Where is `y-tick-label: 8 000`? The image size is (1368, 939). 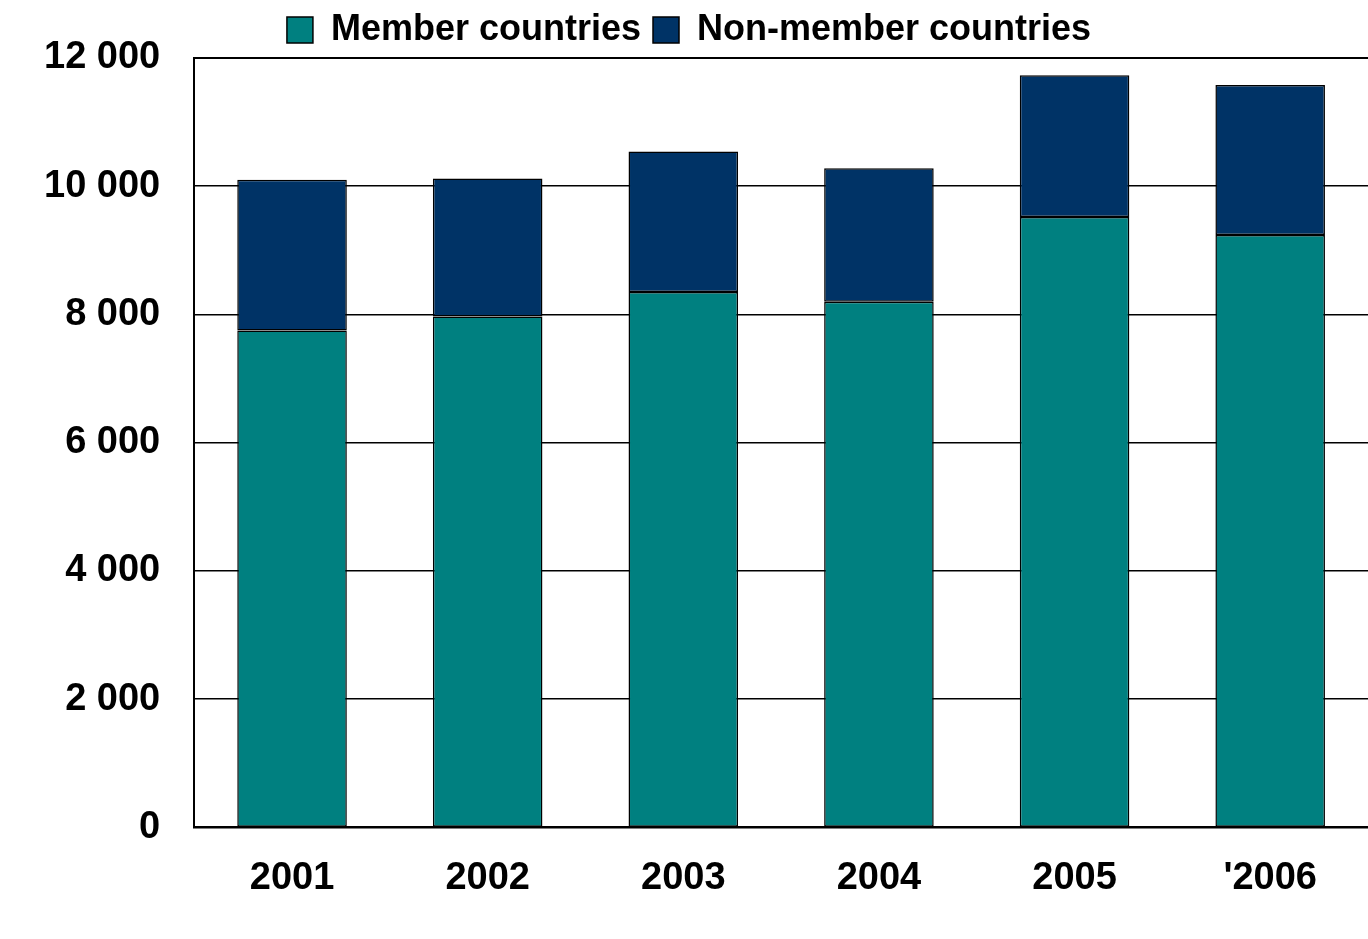 y-tick-label: 8 000 is located at coordinates (113, 311).